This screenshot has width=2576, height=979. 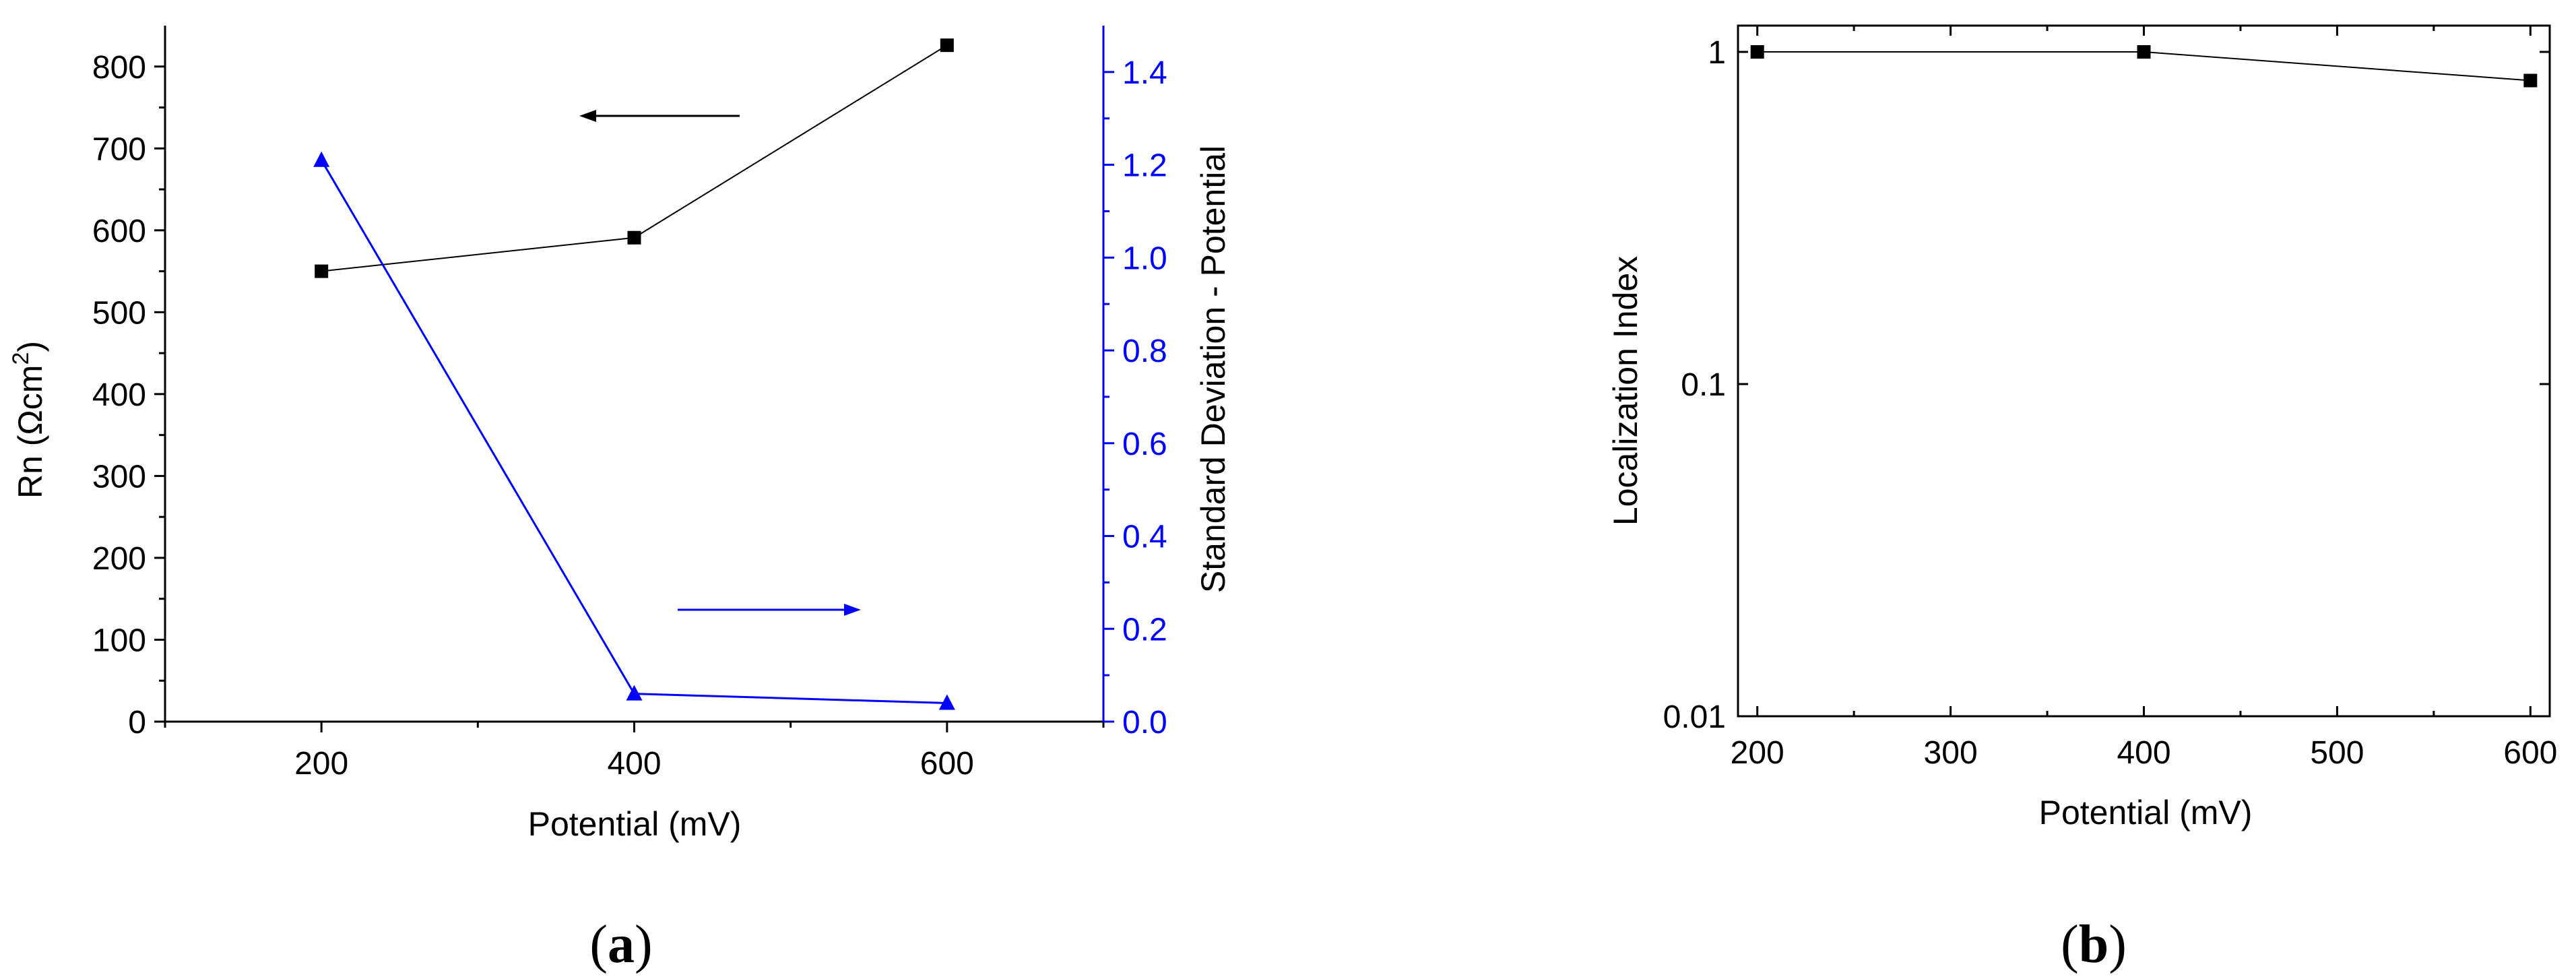 I want to click on panel-a-x-tick-label: 600, so click(x=947, y=764).